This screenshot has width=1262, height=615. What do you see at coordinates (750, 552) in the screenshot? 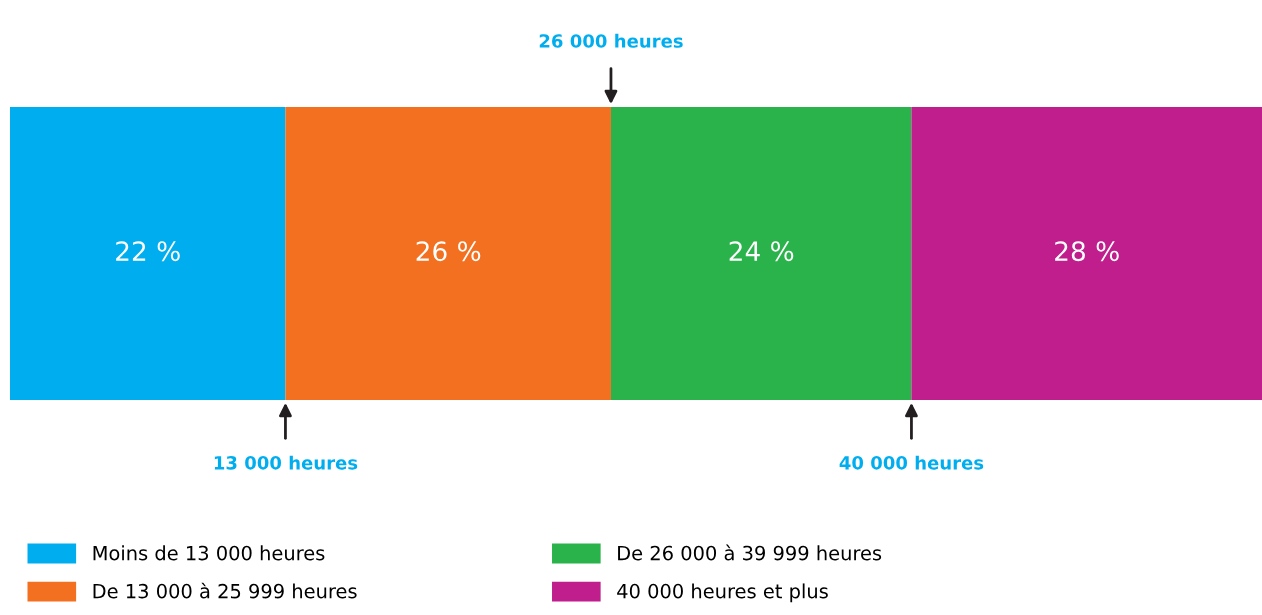
I see `legend-label: De 26 000 à 39 999 heures` at bounding box center [750, 552].